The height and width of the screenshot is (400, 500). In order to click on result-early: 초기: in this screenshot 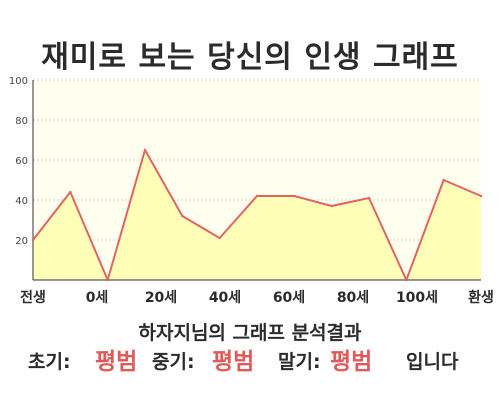, I will do `click(49, 362)`.